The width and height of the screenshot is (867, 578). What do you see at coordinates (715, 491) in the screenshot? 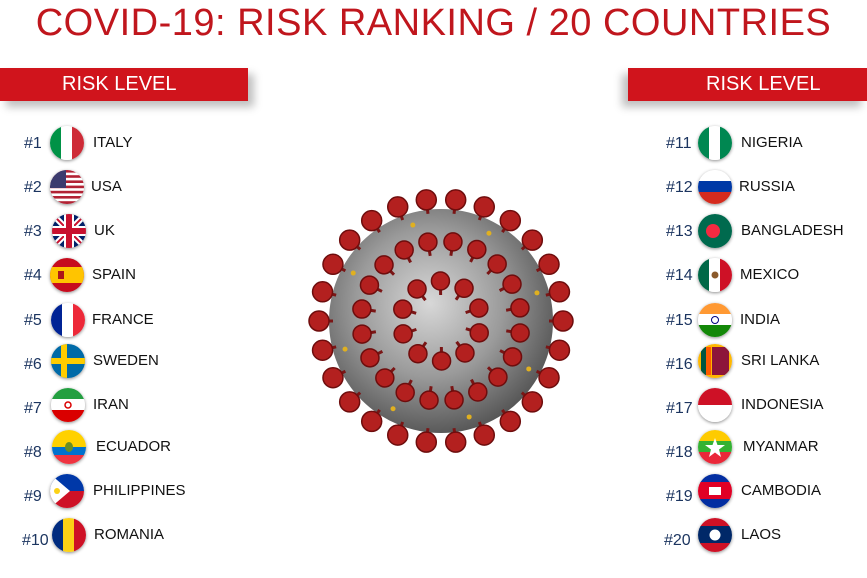
I see `cambodia-flag-icon` at bounding box center [715, 491].